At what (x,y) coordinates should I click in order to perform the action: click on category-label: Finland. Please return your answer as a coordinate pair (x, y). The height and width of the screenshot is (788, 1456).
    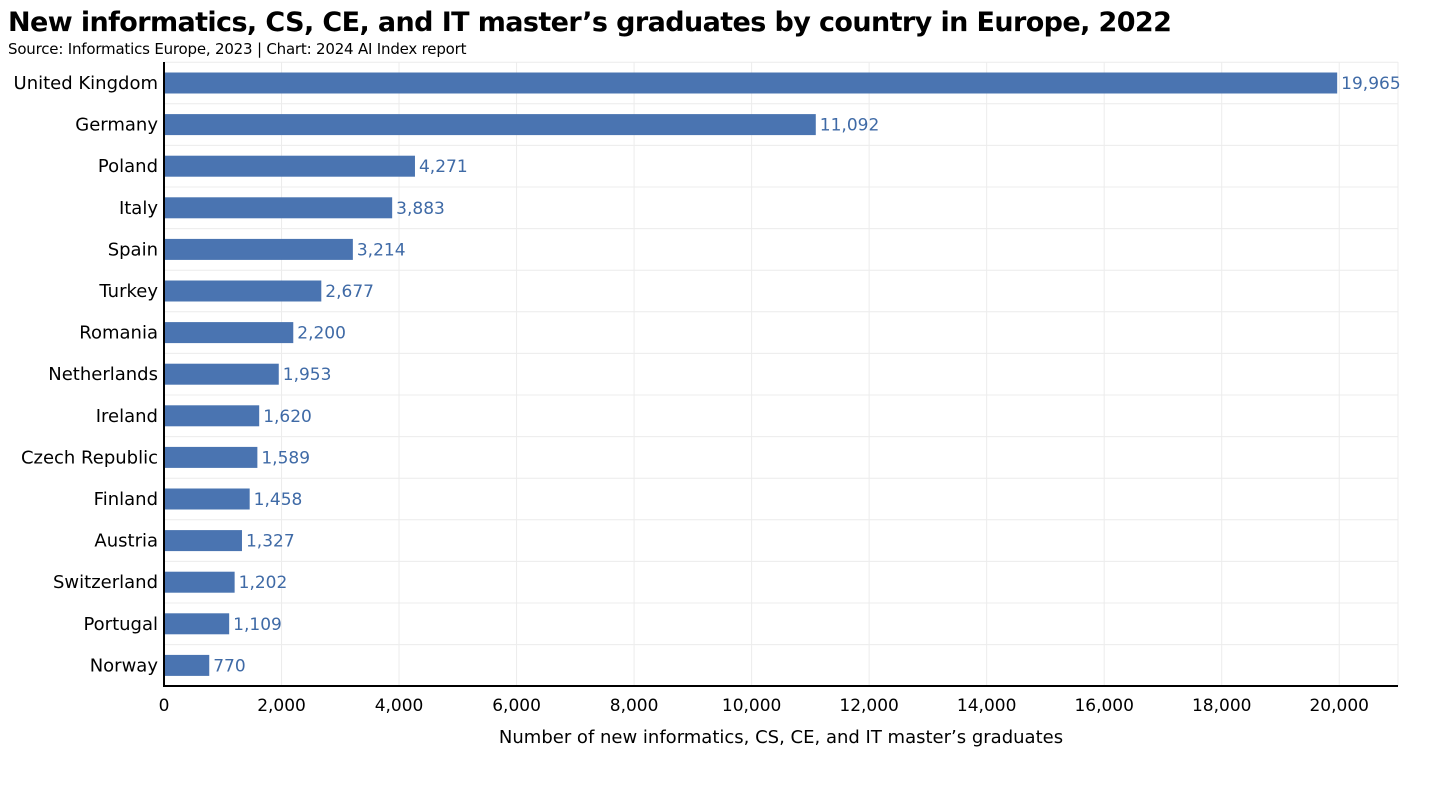
    Looking at the image, I should click on (126, 499).